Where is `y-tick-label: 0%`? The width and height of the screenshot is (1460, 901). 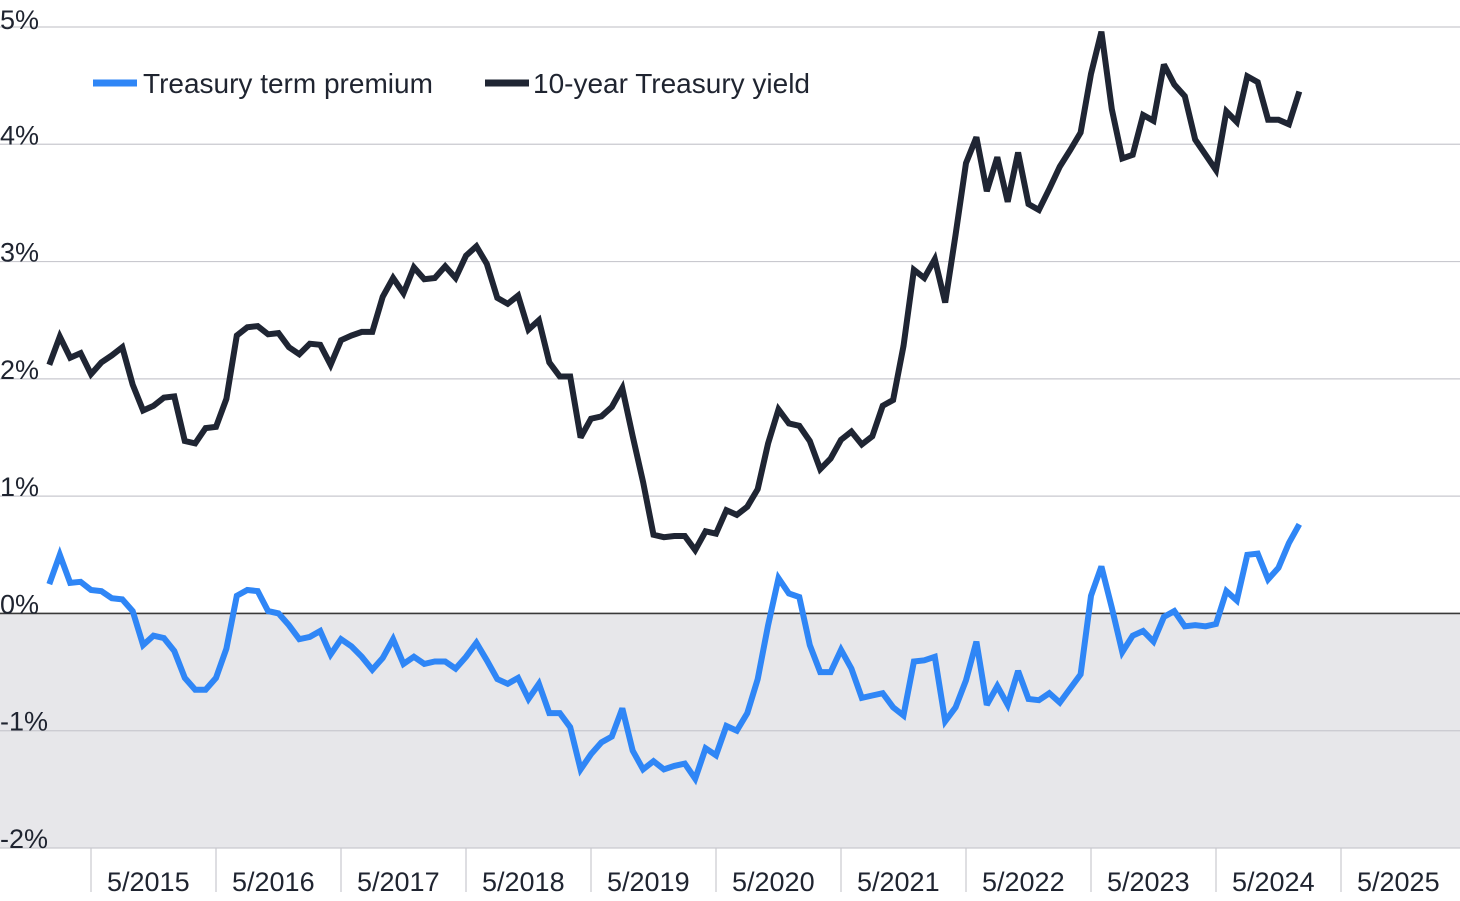
y-tick-label: 0% is located at coordinates (19, 604).